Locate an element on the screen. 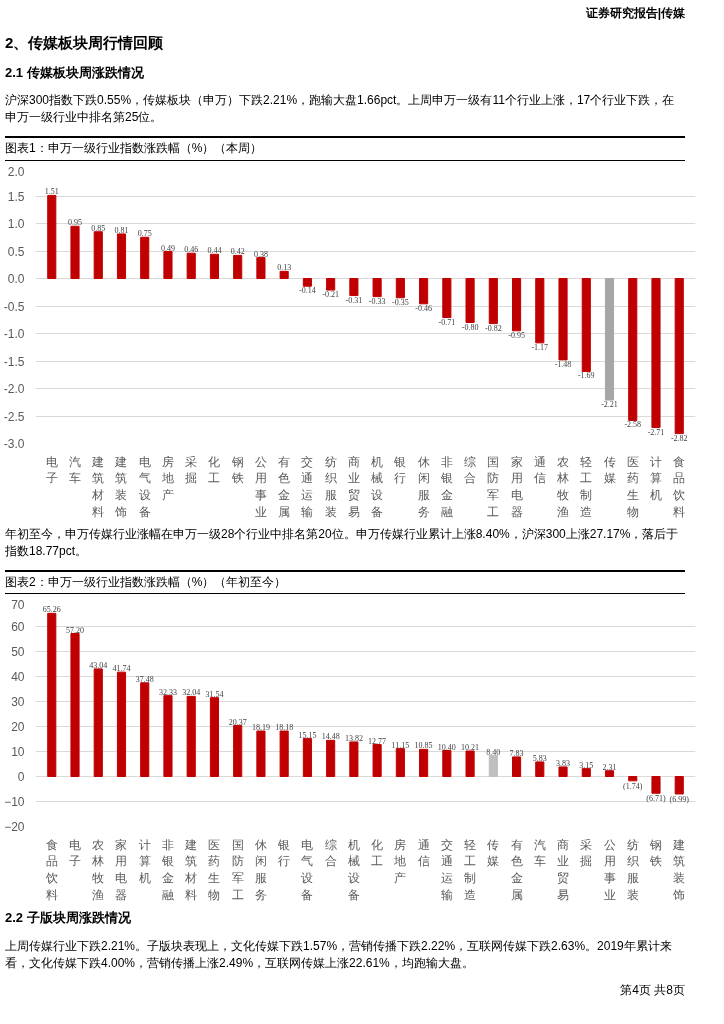  y-tick-label: 60 is located at coordinates (18, 626).